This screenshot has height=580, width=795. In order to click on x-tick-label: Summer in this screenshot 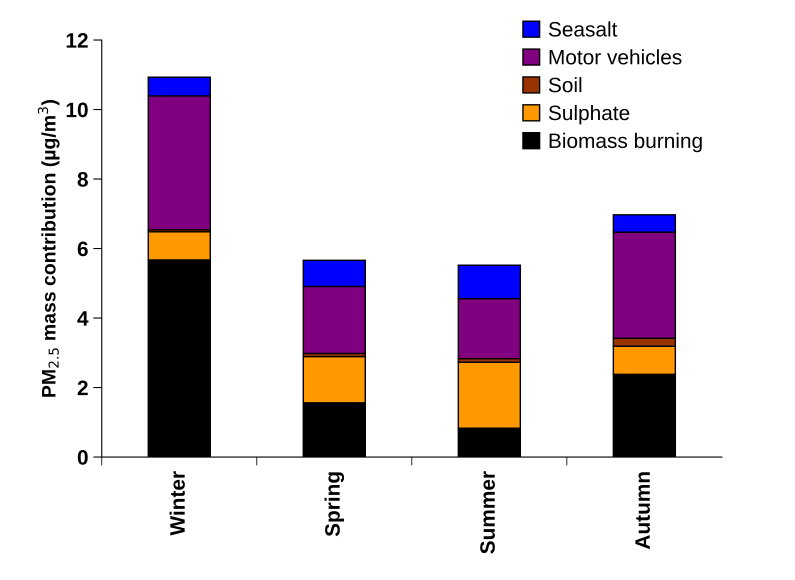, I will do `click(487, 512)`.